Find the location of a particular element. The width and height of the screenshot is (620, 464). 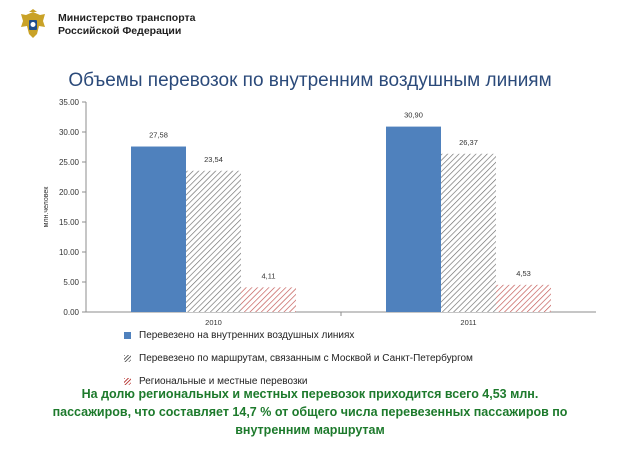

legend-label: Региональные и местные перевозки is located at coordinates (223, 381).